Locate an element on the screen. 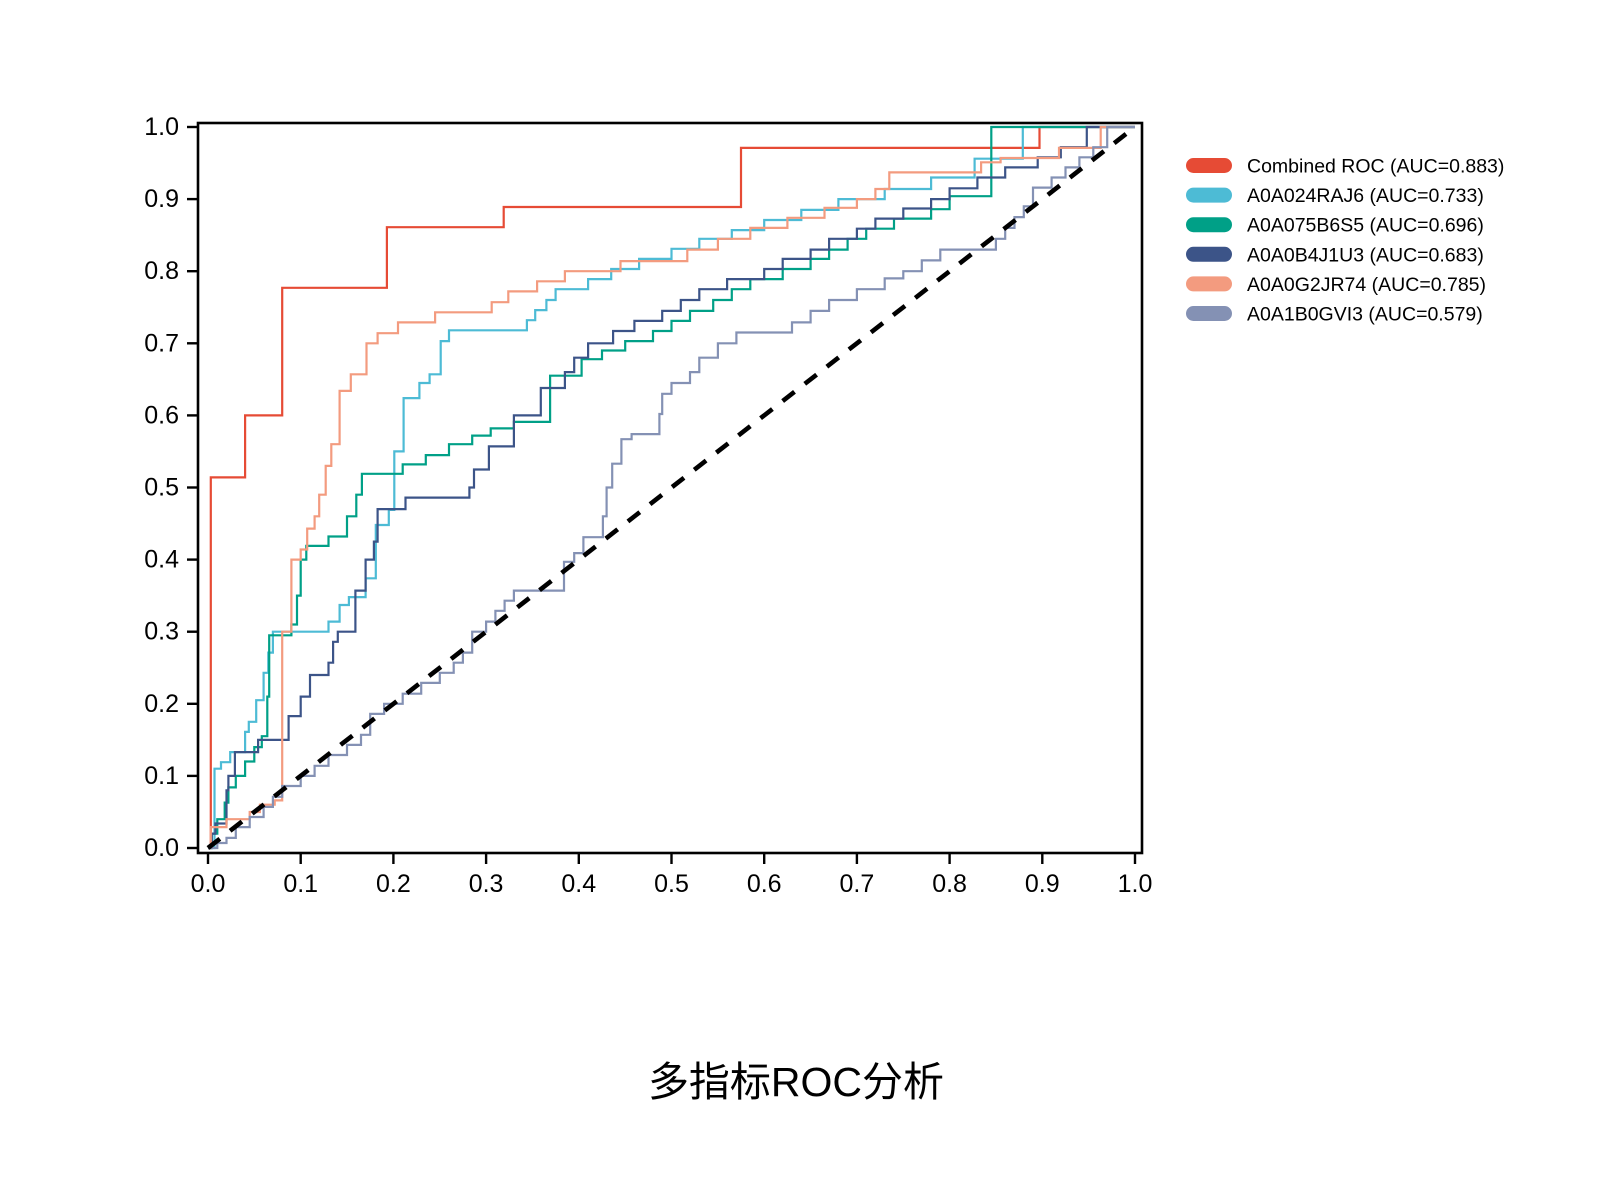 The height and width of the screenshot is (1194, 1600). legend-item-A0A0G2JR74: A0A0G2JR74 (AUC=0.785) is located at coordinates (1336, 285).